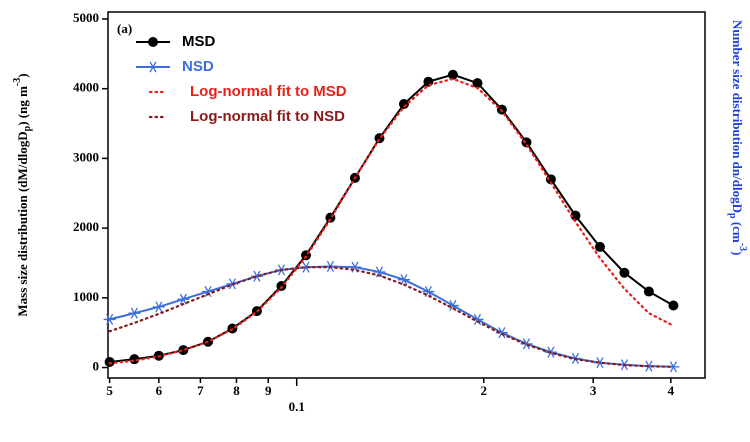 The image size is (750, 442). I want to click on legend-entry: NSD, so click(175, 66).